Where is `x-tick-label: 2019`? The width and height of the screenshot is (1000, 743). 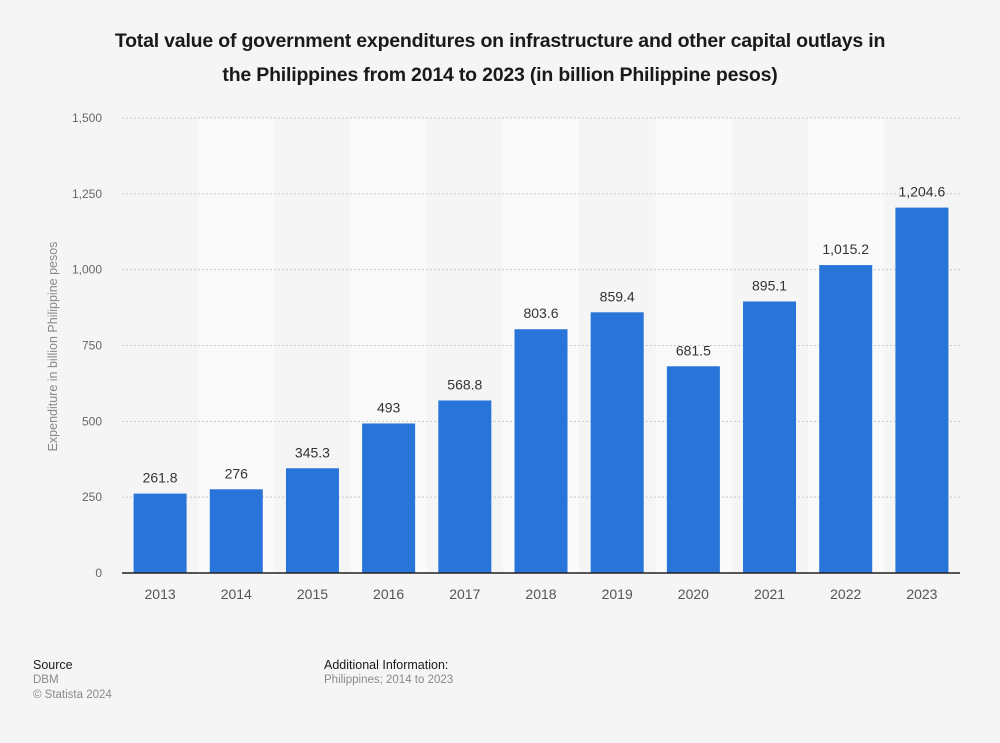 x-tick-label: 2019 is located at coordinates (617, 594).